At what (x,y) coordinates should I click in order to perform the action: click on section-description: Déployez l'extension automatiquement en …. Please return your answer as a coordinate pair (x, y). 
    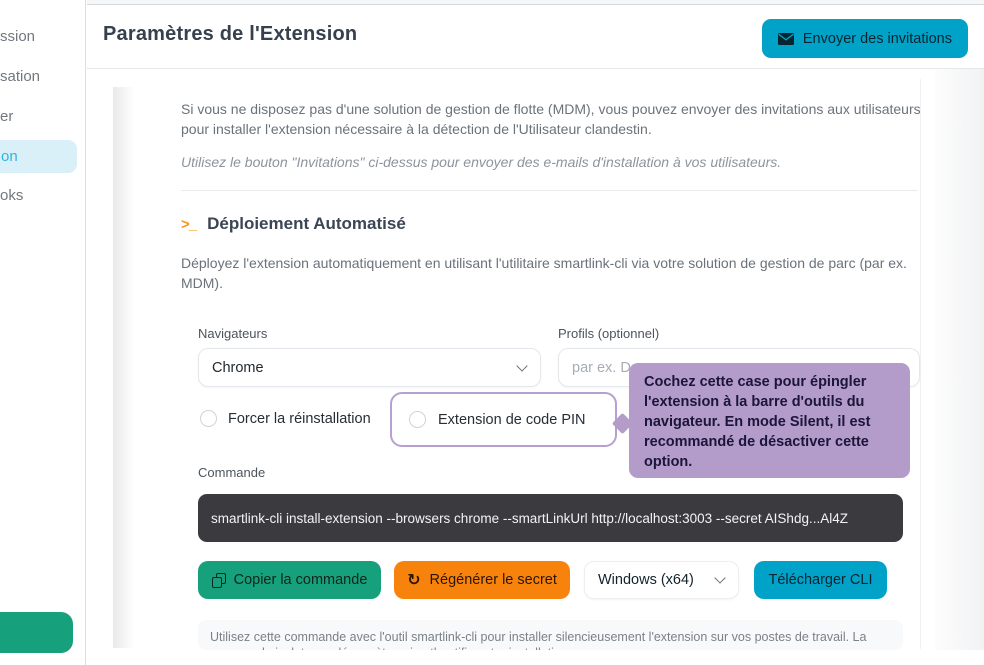
    Looking at the image, I should click on (544, 273).